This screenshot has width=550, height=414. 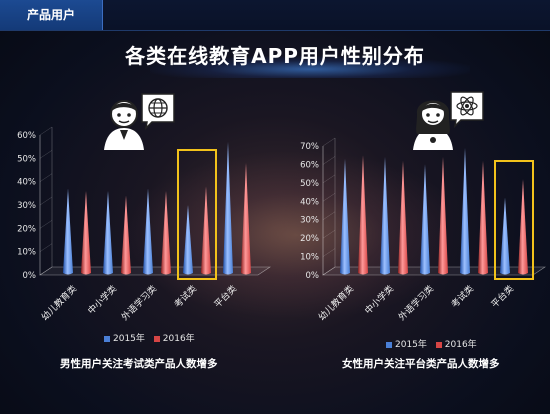 What do you see at coordinates (146, 337) in the screenshot?
I see `male-chart-legend: 2015年 2016年` at bounding box center [146, 337].